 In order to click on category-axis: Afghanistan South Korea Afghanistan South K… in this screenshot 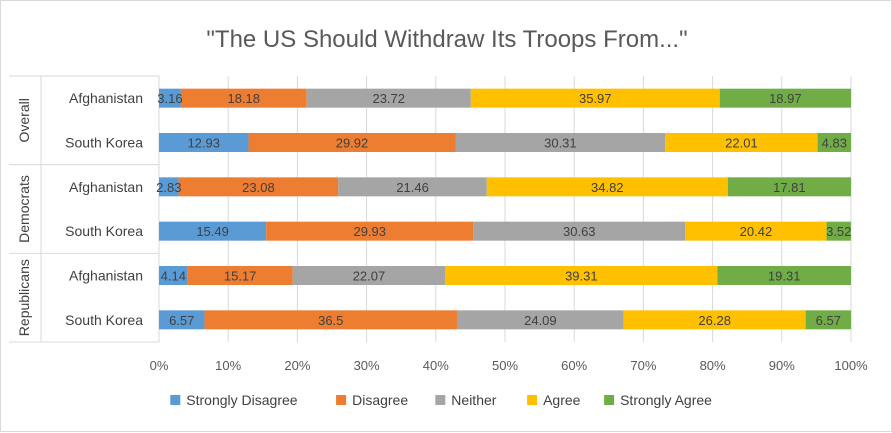, I will do `click(104, 209)`.